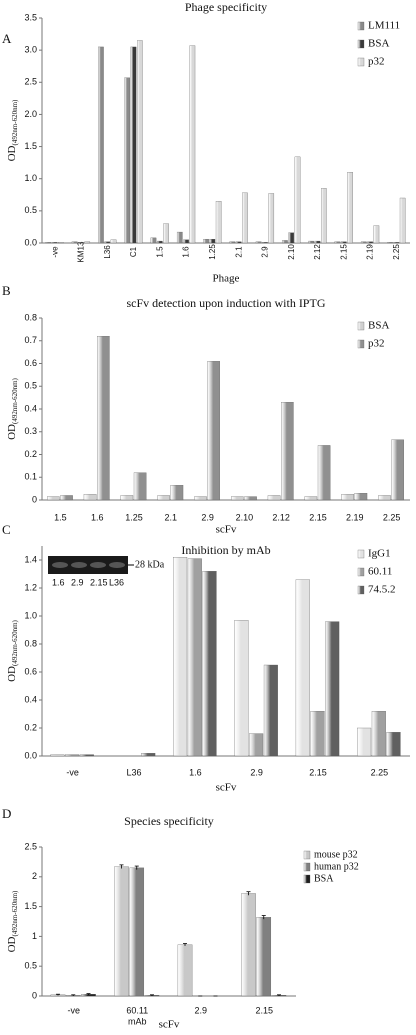  What do you see at coordinates (30, 966) in the screenshot?
I see `y-tick-label: 0.5` at bounding box center [30, 966].